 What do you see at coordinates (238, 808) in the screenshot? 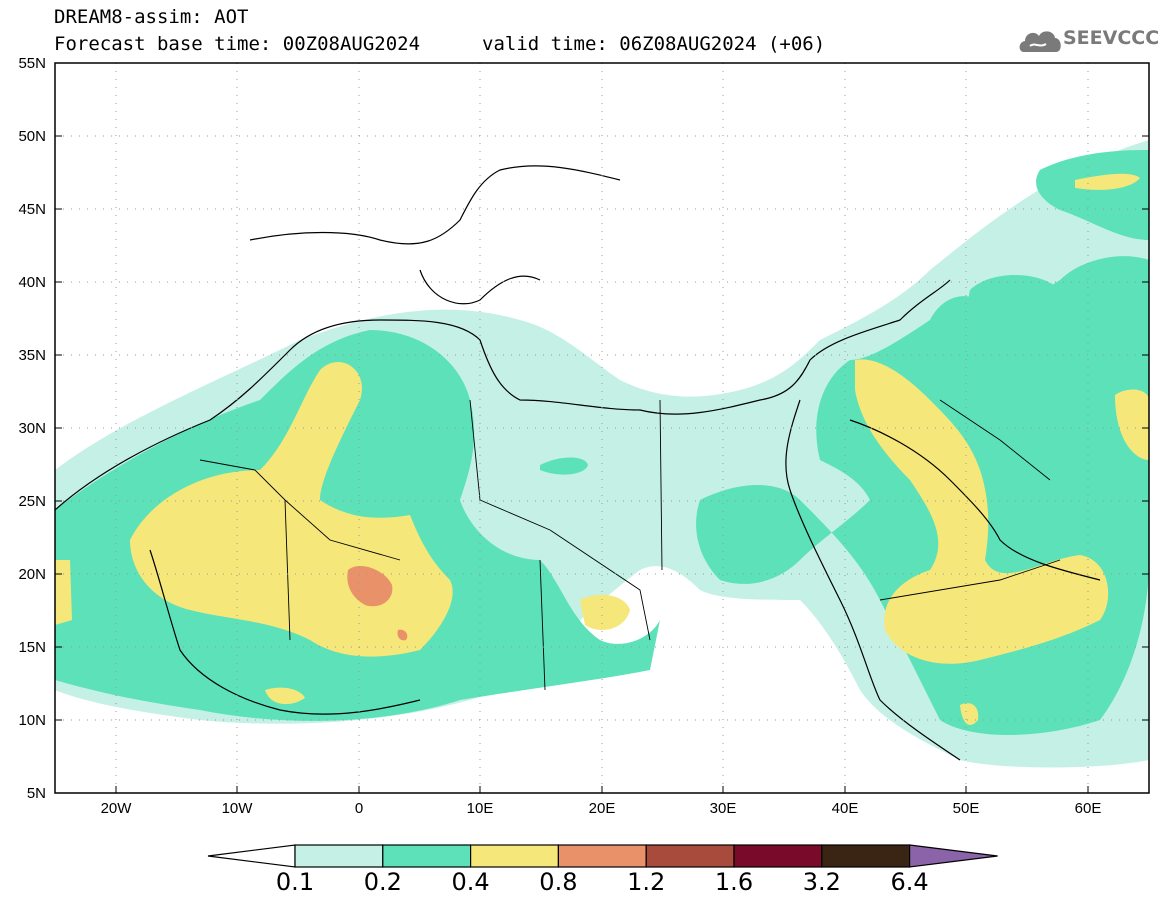
I see `lon-tick: 10W` at bounding box center [238, 808].